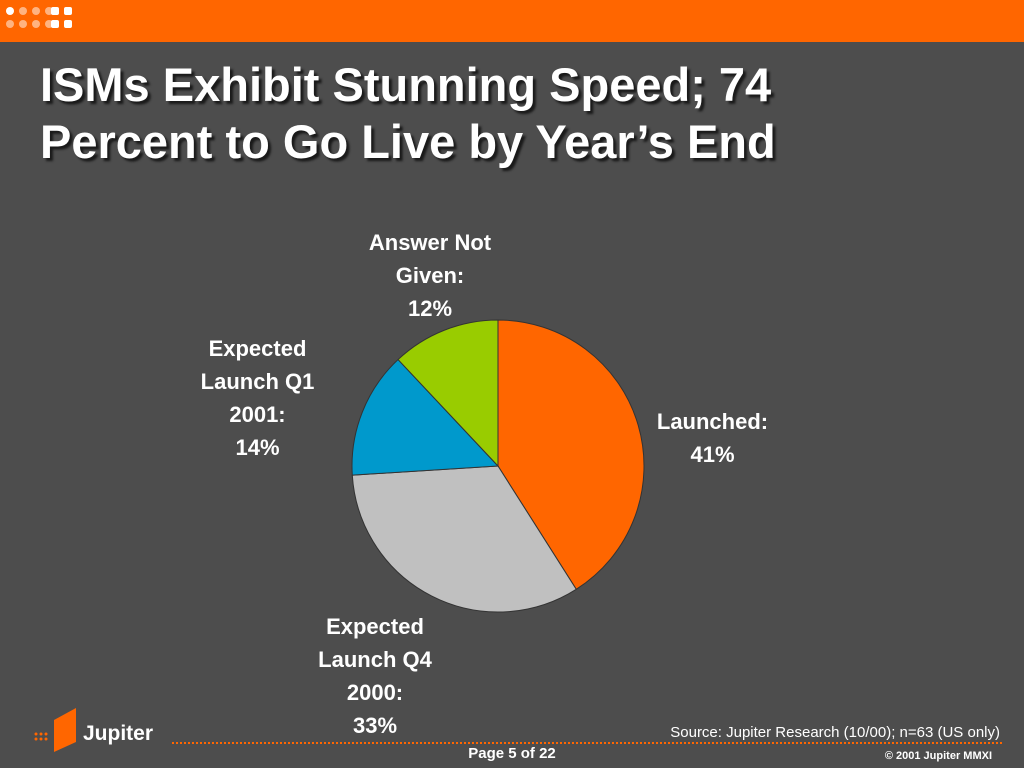 The height and width of the screenshot is (768, 1024). Describe the element at coordinates (375, 676) in the screenshot. I see `label-expected-q4-2000: Expected Launch Q4 2000: 33%` at that location.